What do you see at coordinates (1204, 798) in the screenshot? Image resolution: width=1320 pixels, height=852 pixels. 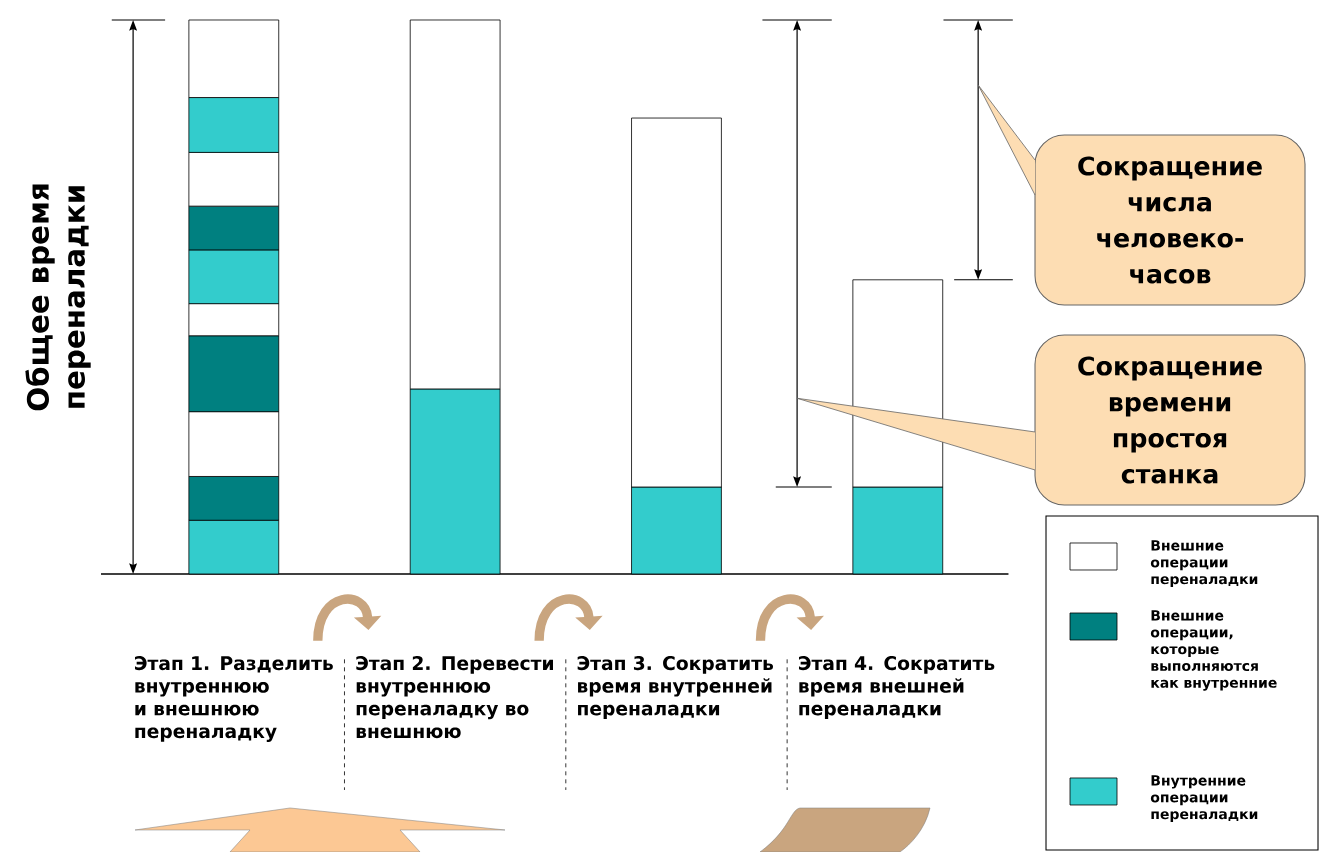 I see `text: Внутренние операции переналадки` at bounding box center [1204, 798].